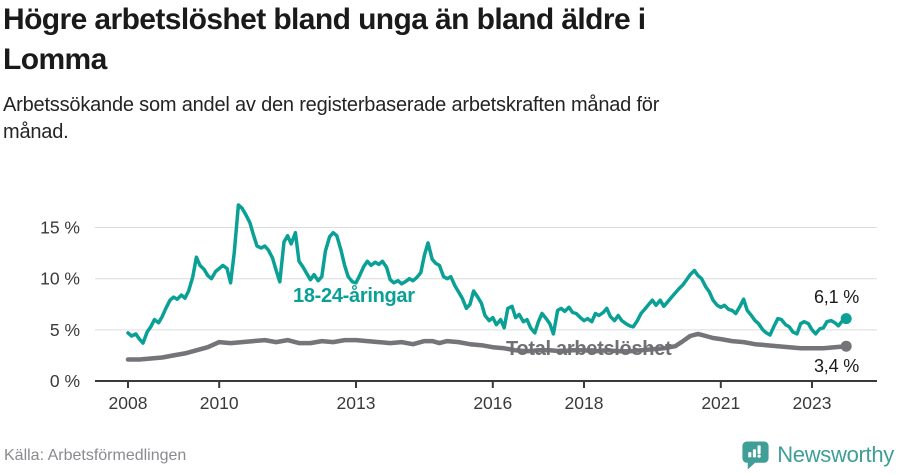 The image size is (900, 474). Describe the element at coordinates (95, 455) in the screenshot. I see `source-caption: Källa: Arbetsförmedlingen` at that location.